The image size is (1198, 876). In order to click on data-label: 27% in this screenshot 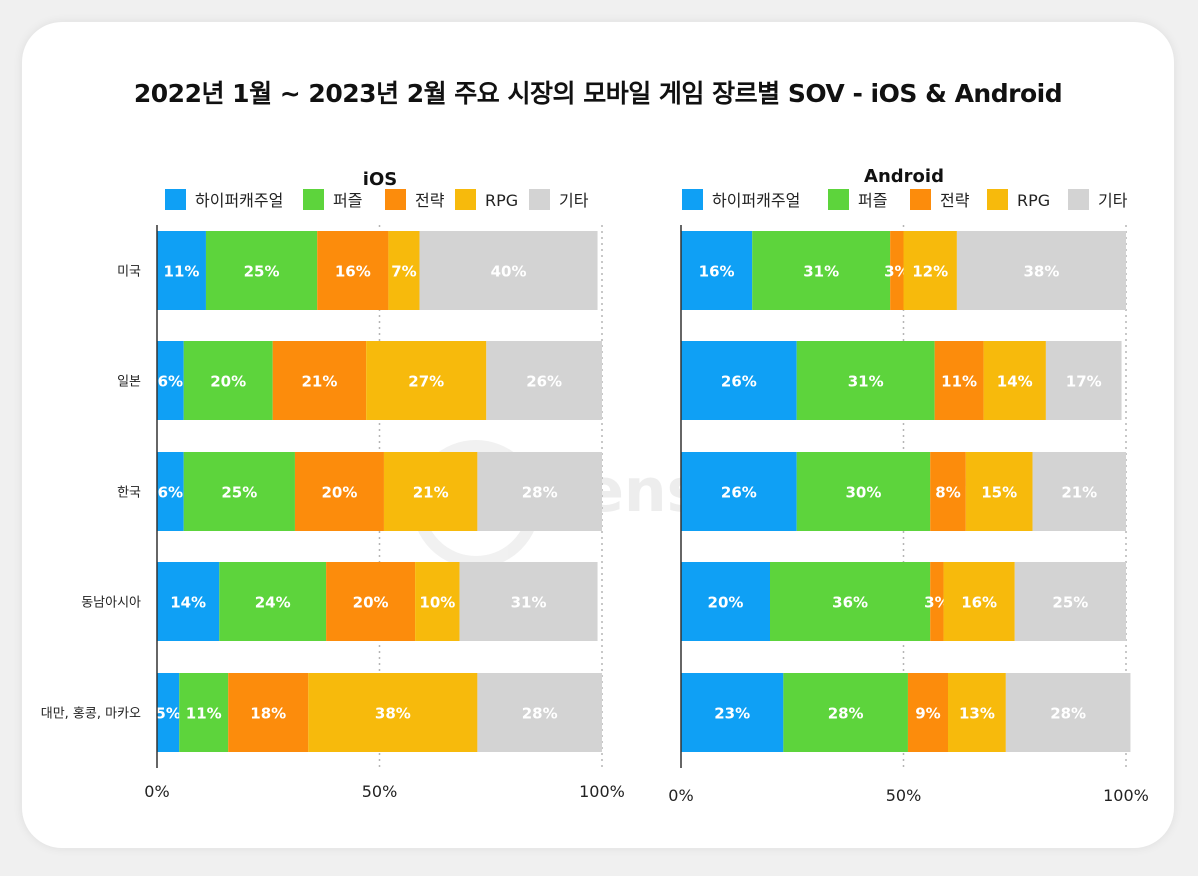, I will do `click(426, 382)`.